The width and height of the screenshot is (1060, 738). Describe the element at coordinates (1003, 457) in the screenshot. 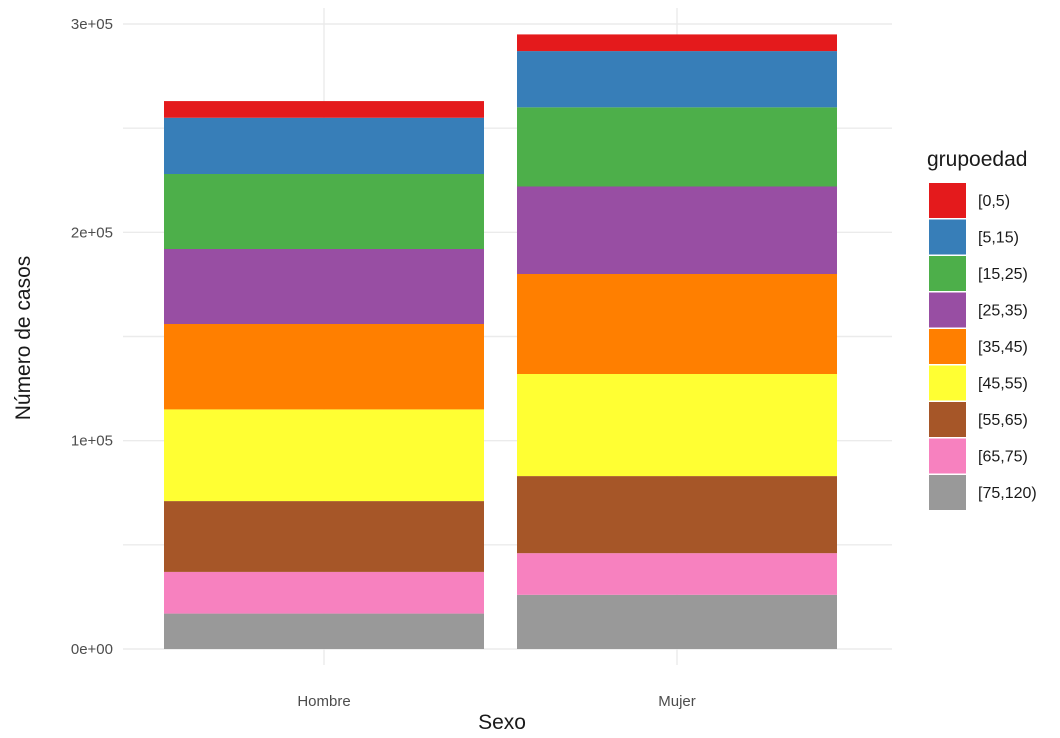

I see `legend-label: [65,75)` at that location.